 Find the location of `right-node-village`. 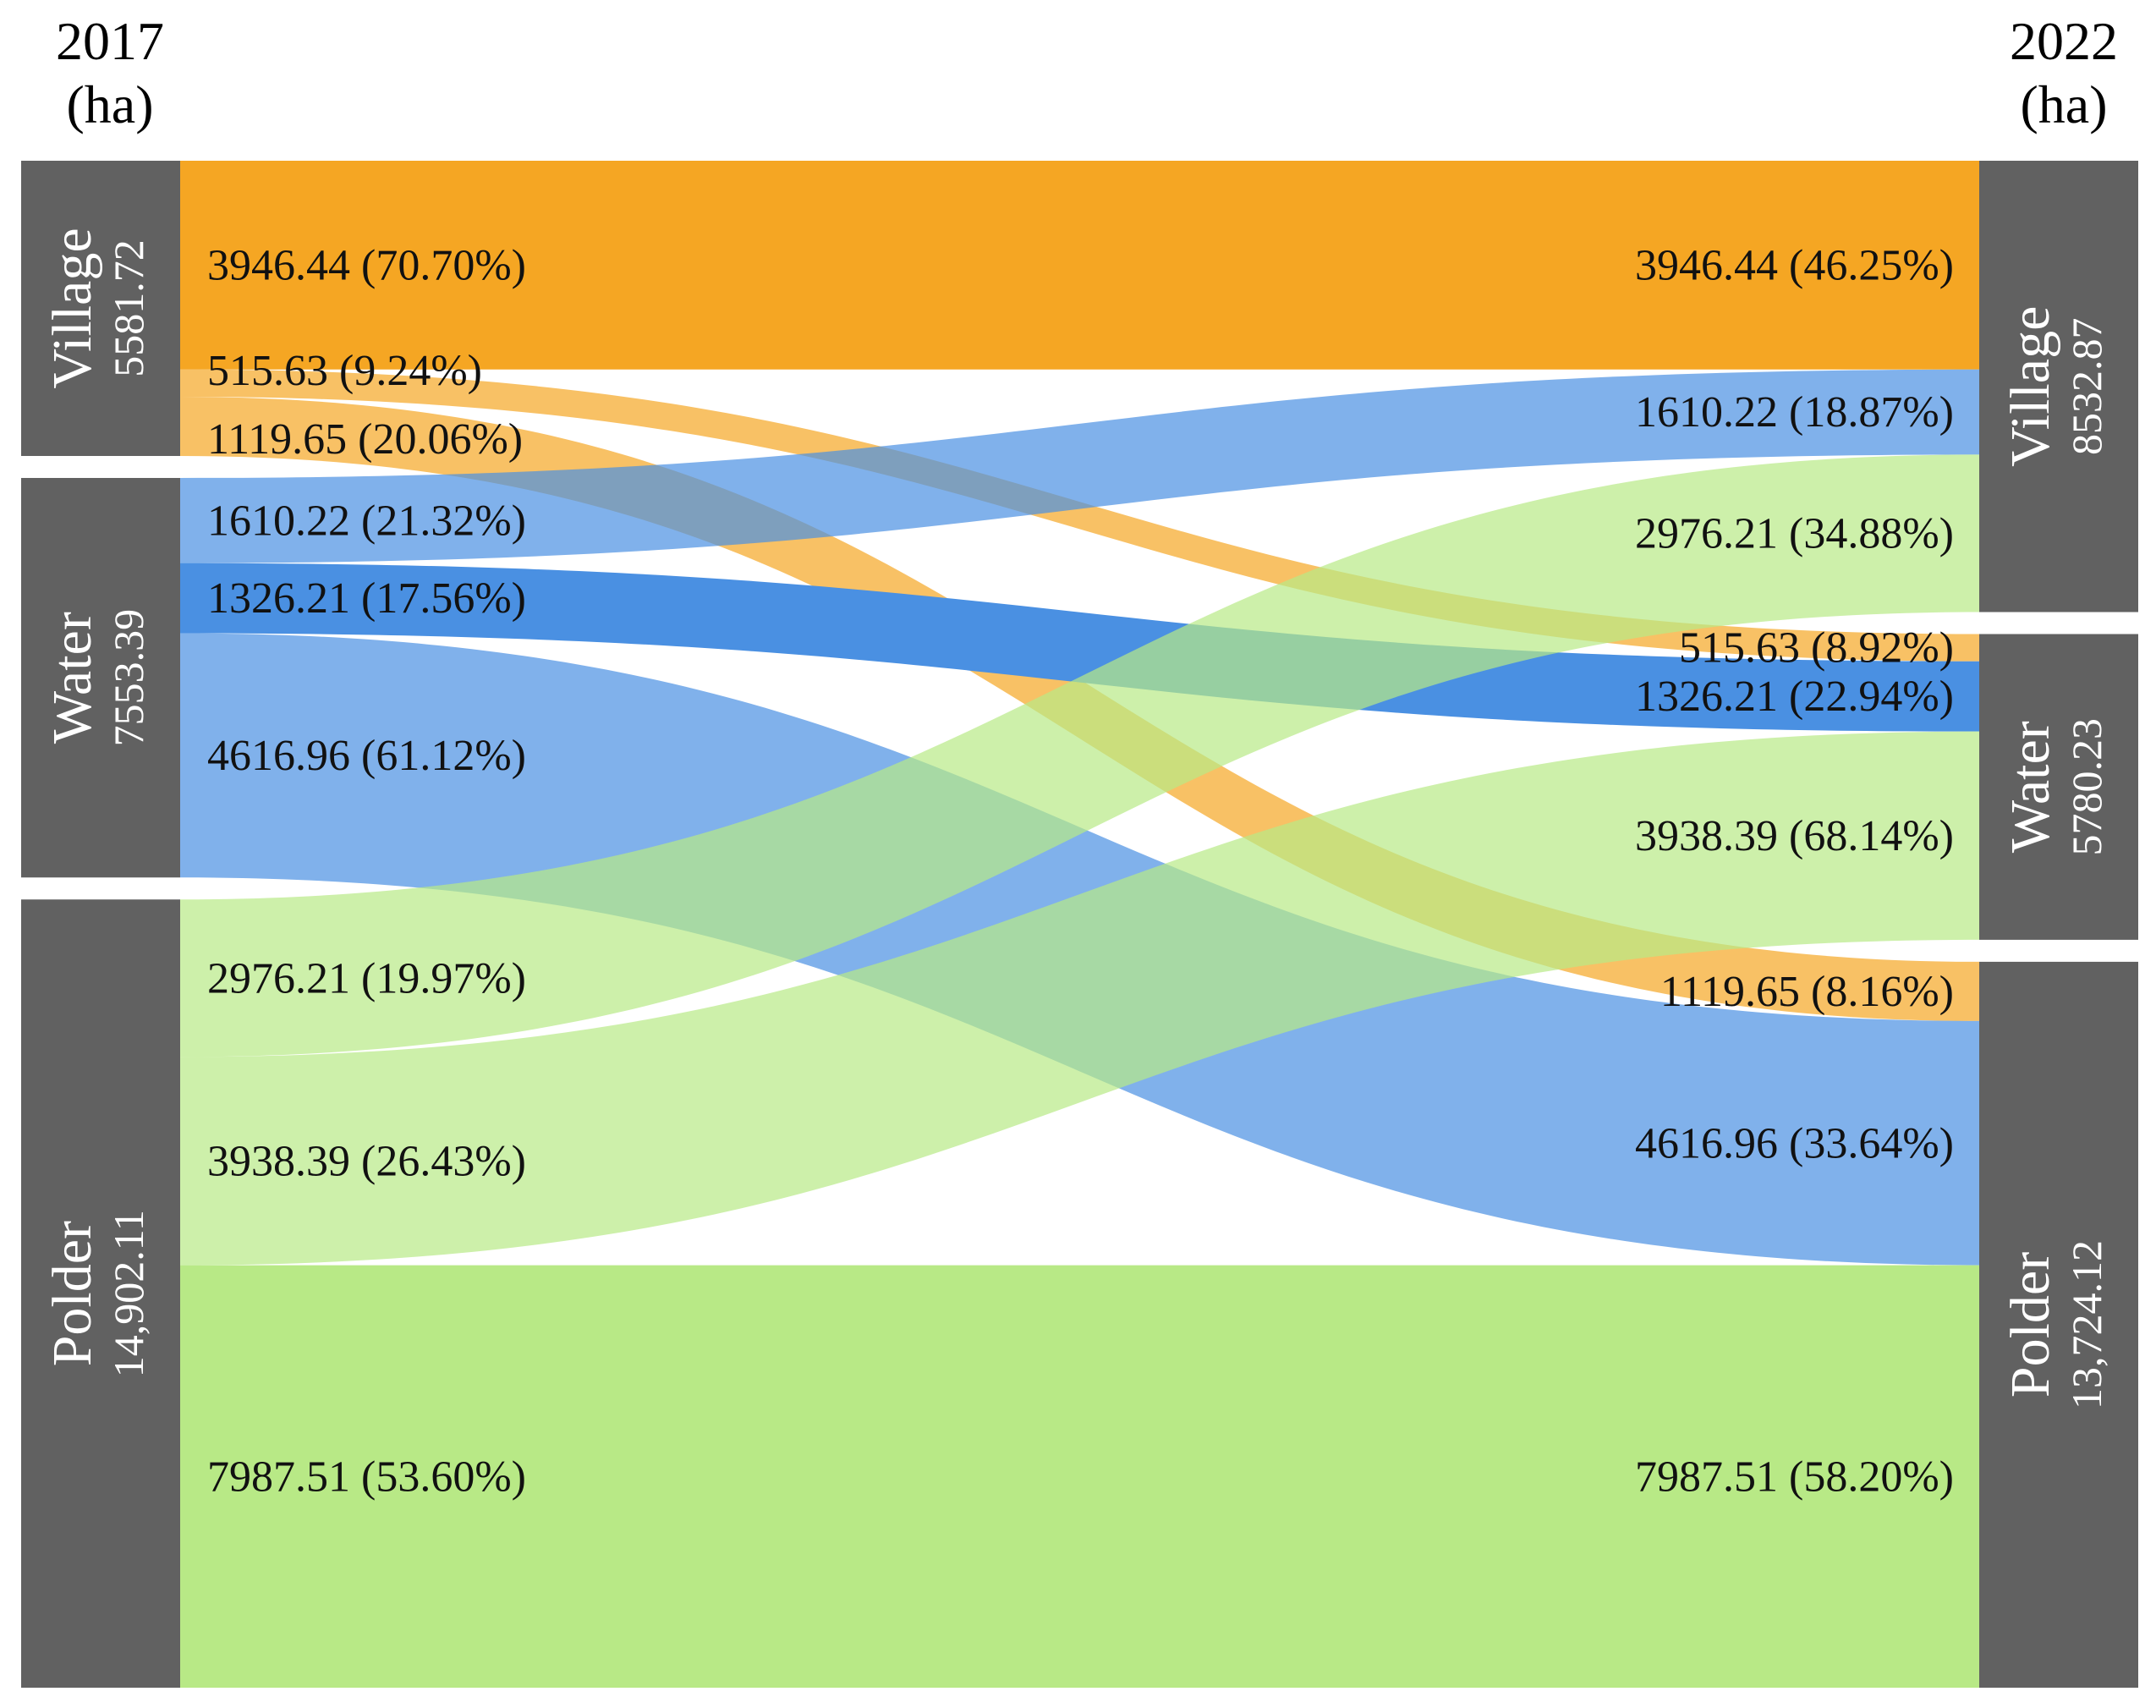

right-node-village is located at coordinates (2059, 386).